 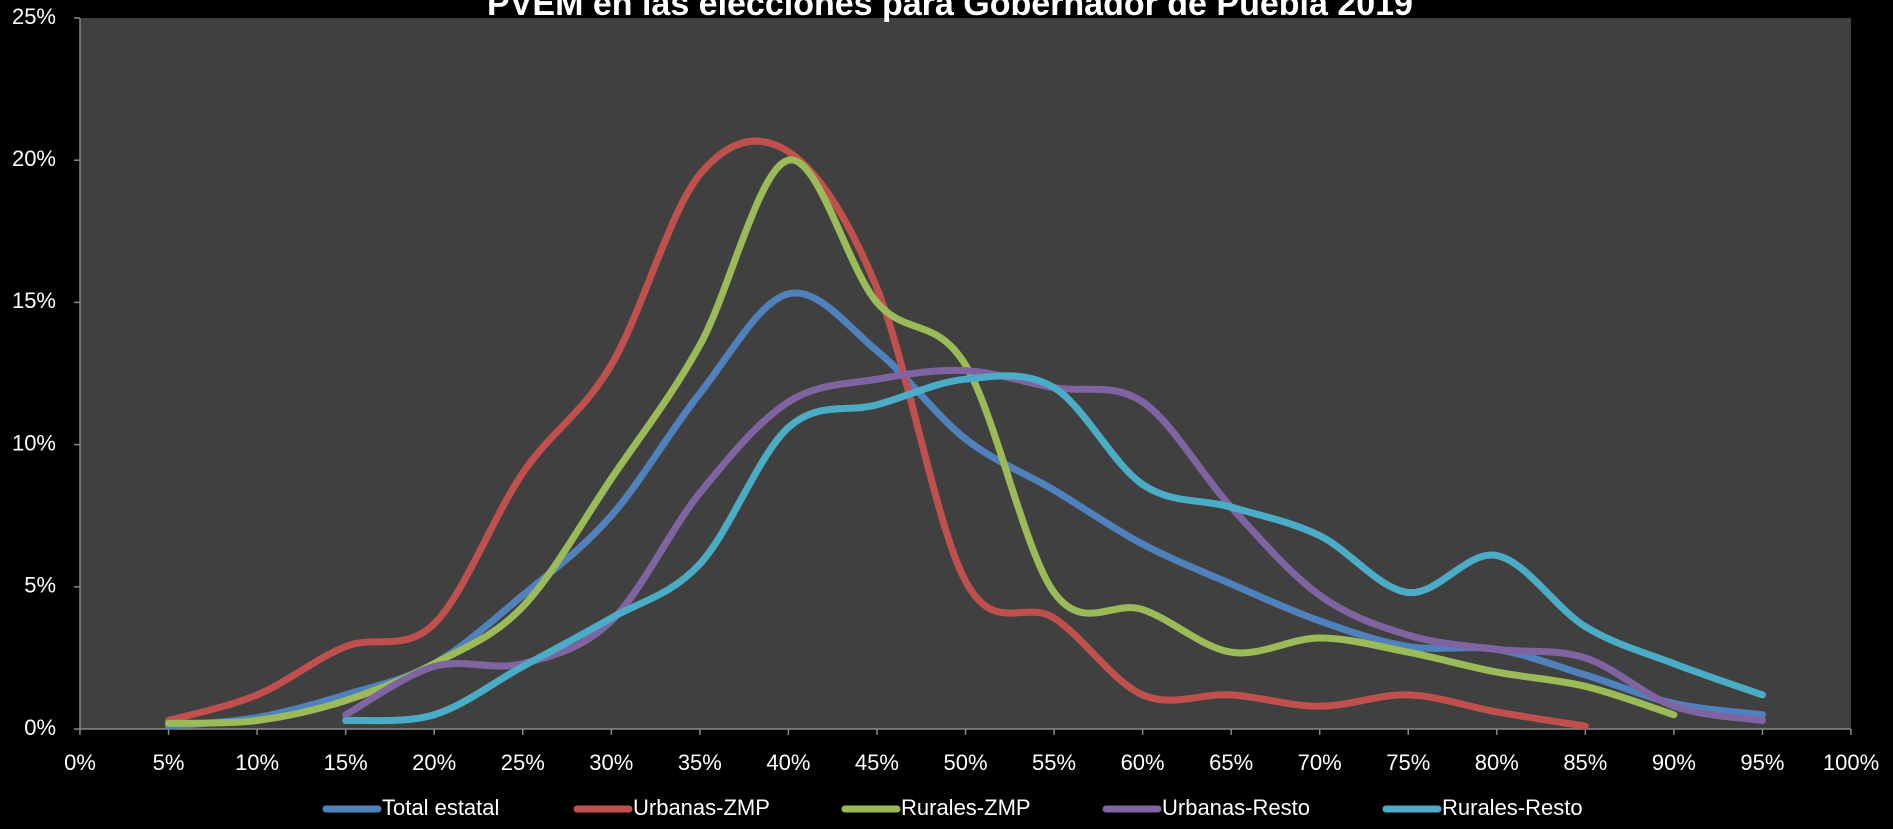 What do you see at coordinates (1143, 762) in the screenshot?
I see `x-tick-label: 60%` at bounding box center [1143, 762].